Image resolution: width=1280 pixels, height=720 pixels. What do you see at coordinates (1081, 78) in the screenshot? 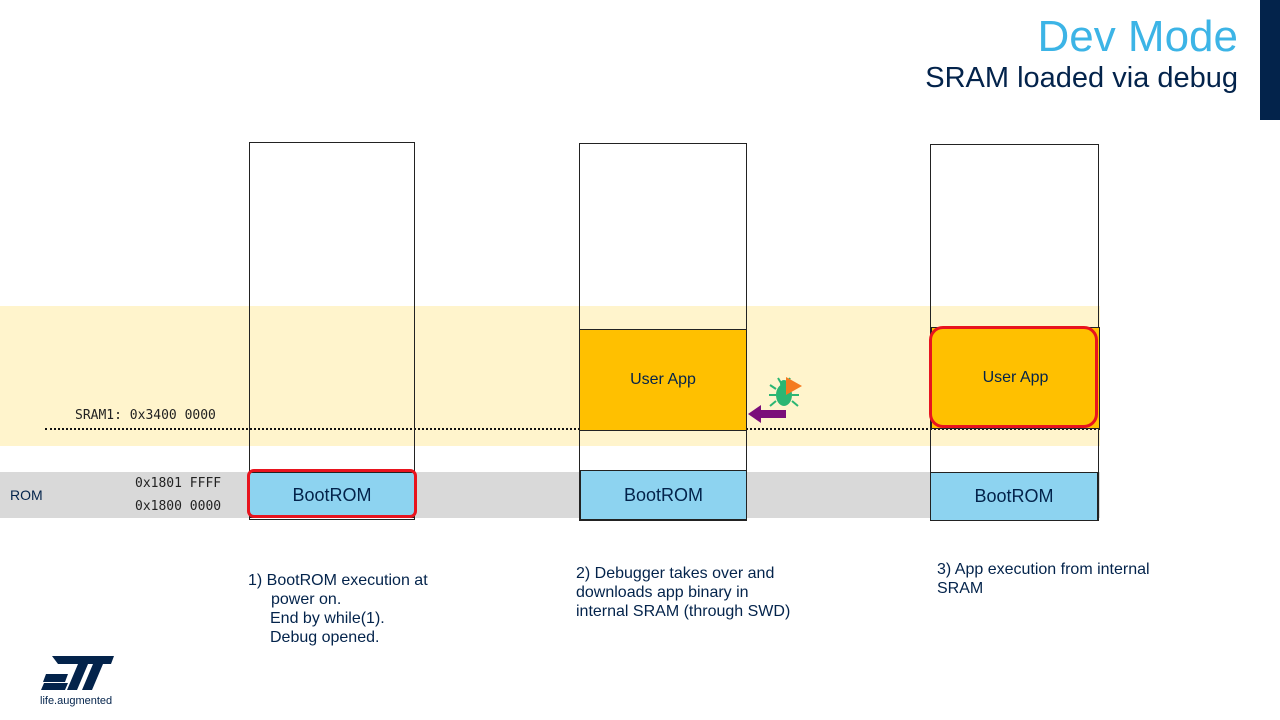
I see `page-subtitle: SRAM loaded via debug` at bounding box center [1081, 78].